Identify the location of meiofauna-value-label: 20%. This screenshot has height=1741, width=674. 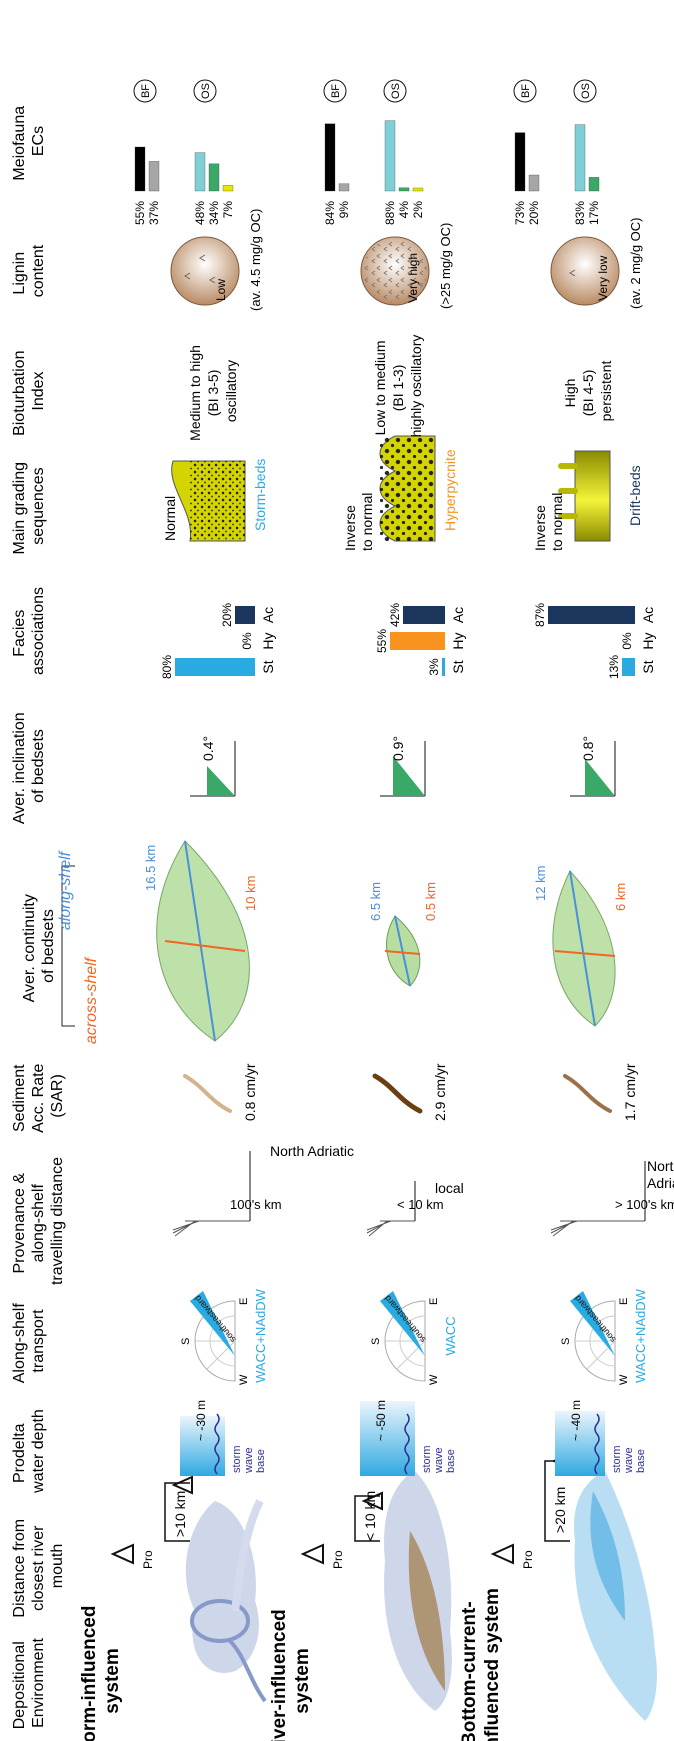
(534, 213).